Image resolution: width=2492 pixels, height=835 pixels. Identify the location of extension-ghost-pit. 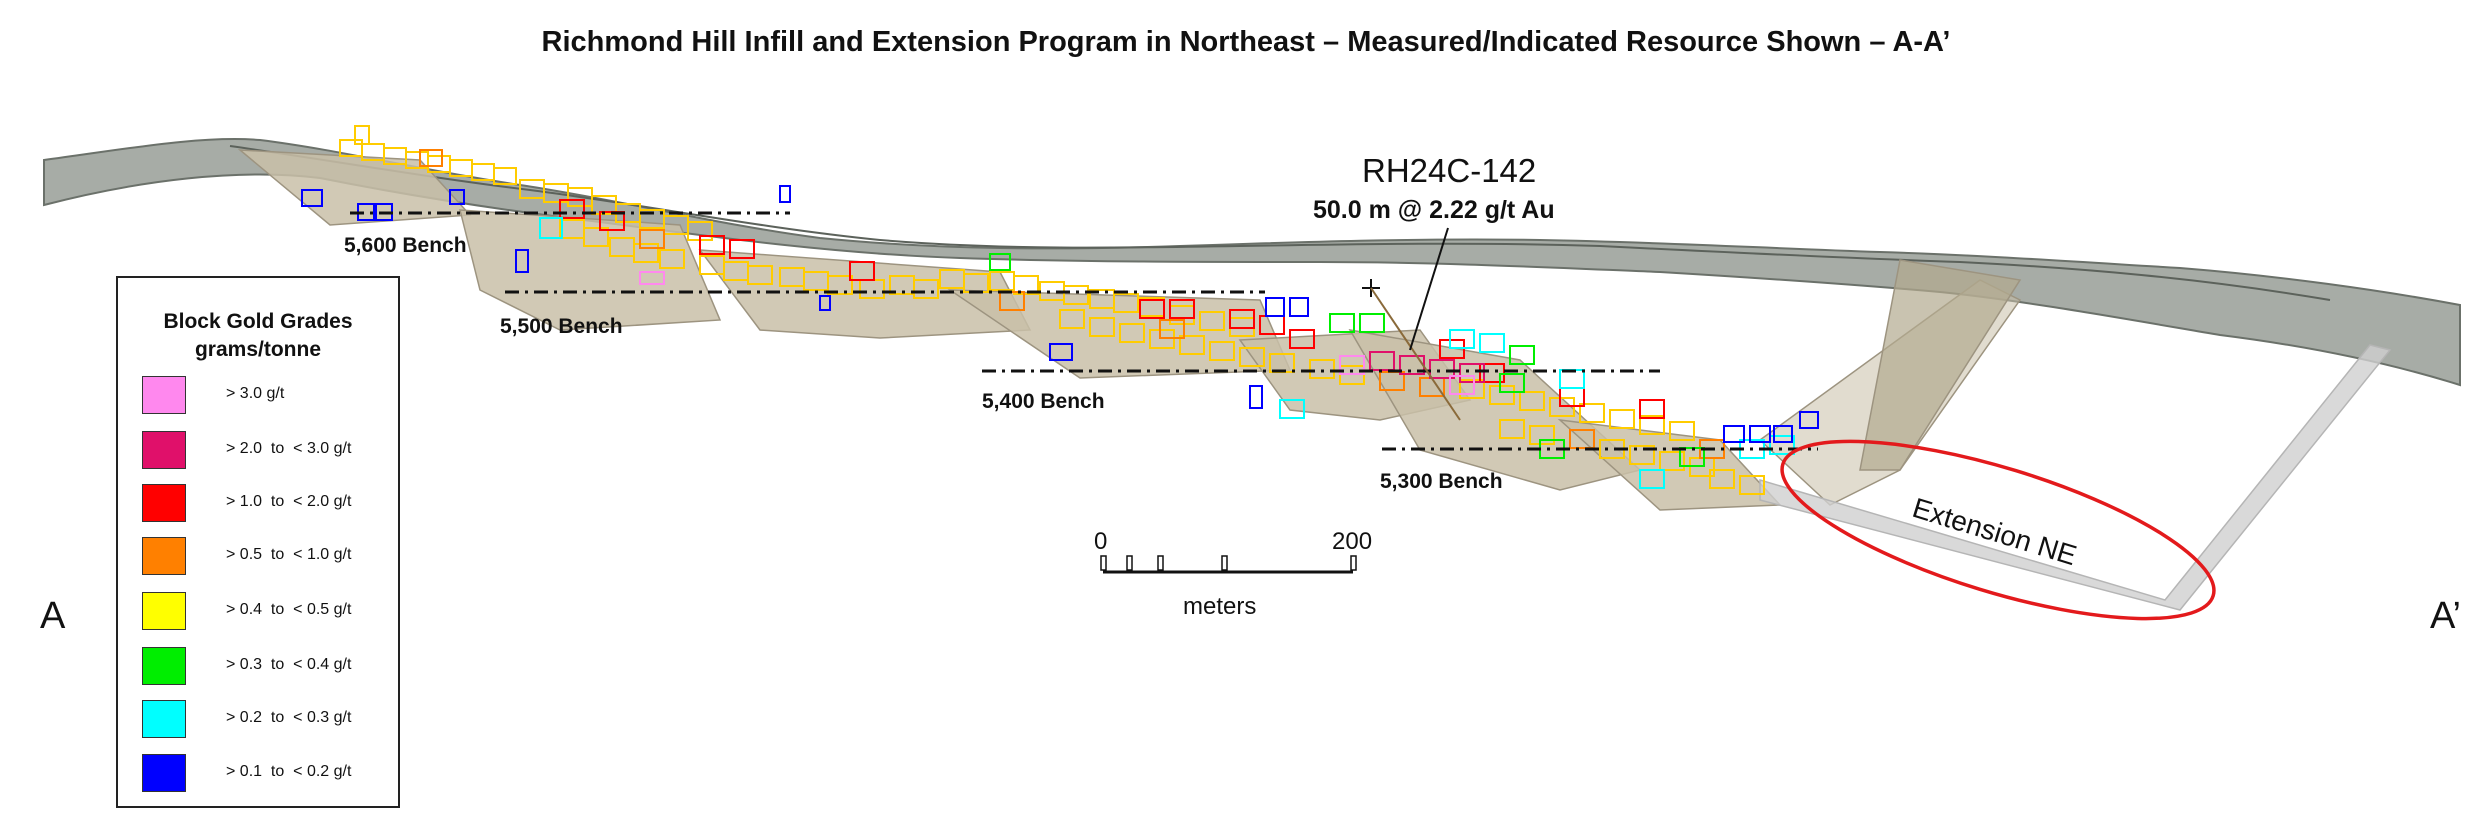
(2075, 477).